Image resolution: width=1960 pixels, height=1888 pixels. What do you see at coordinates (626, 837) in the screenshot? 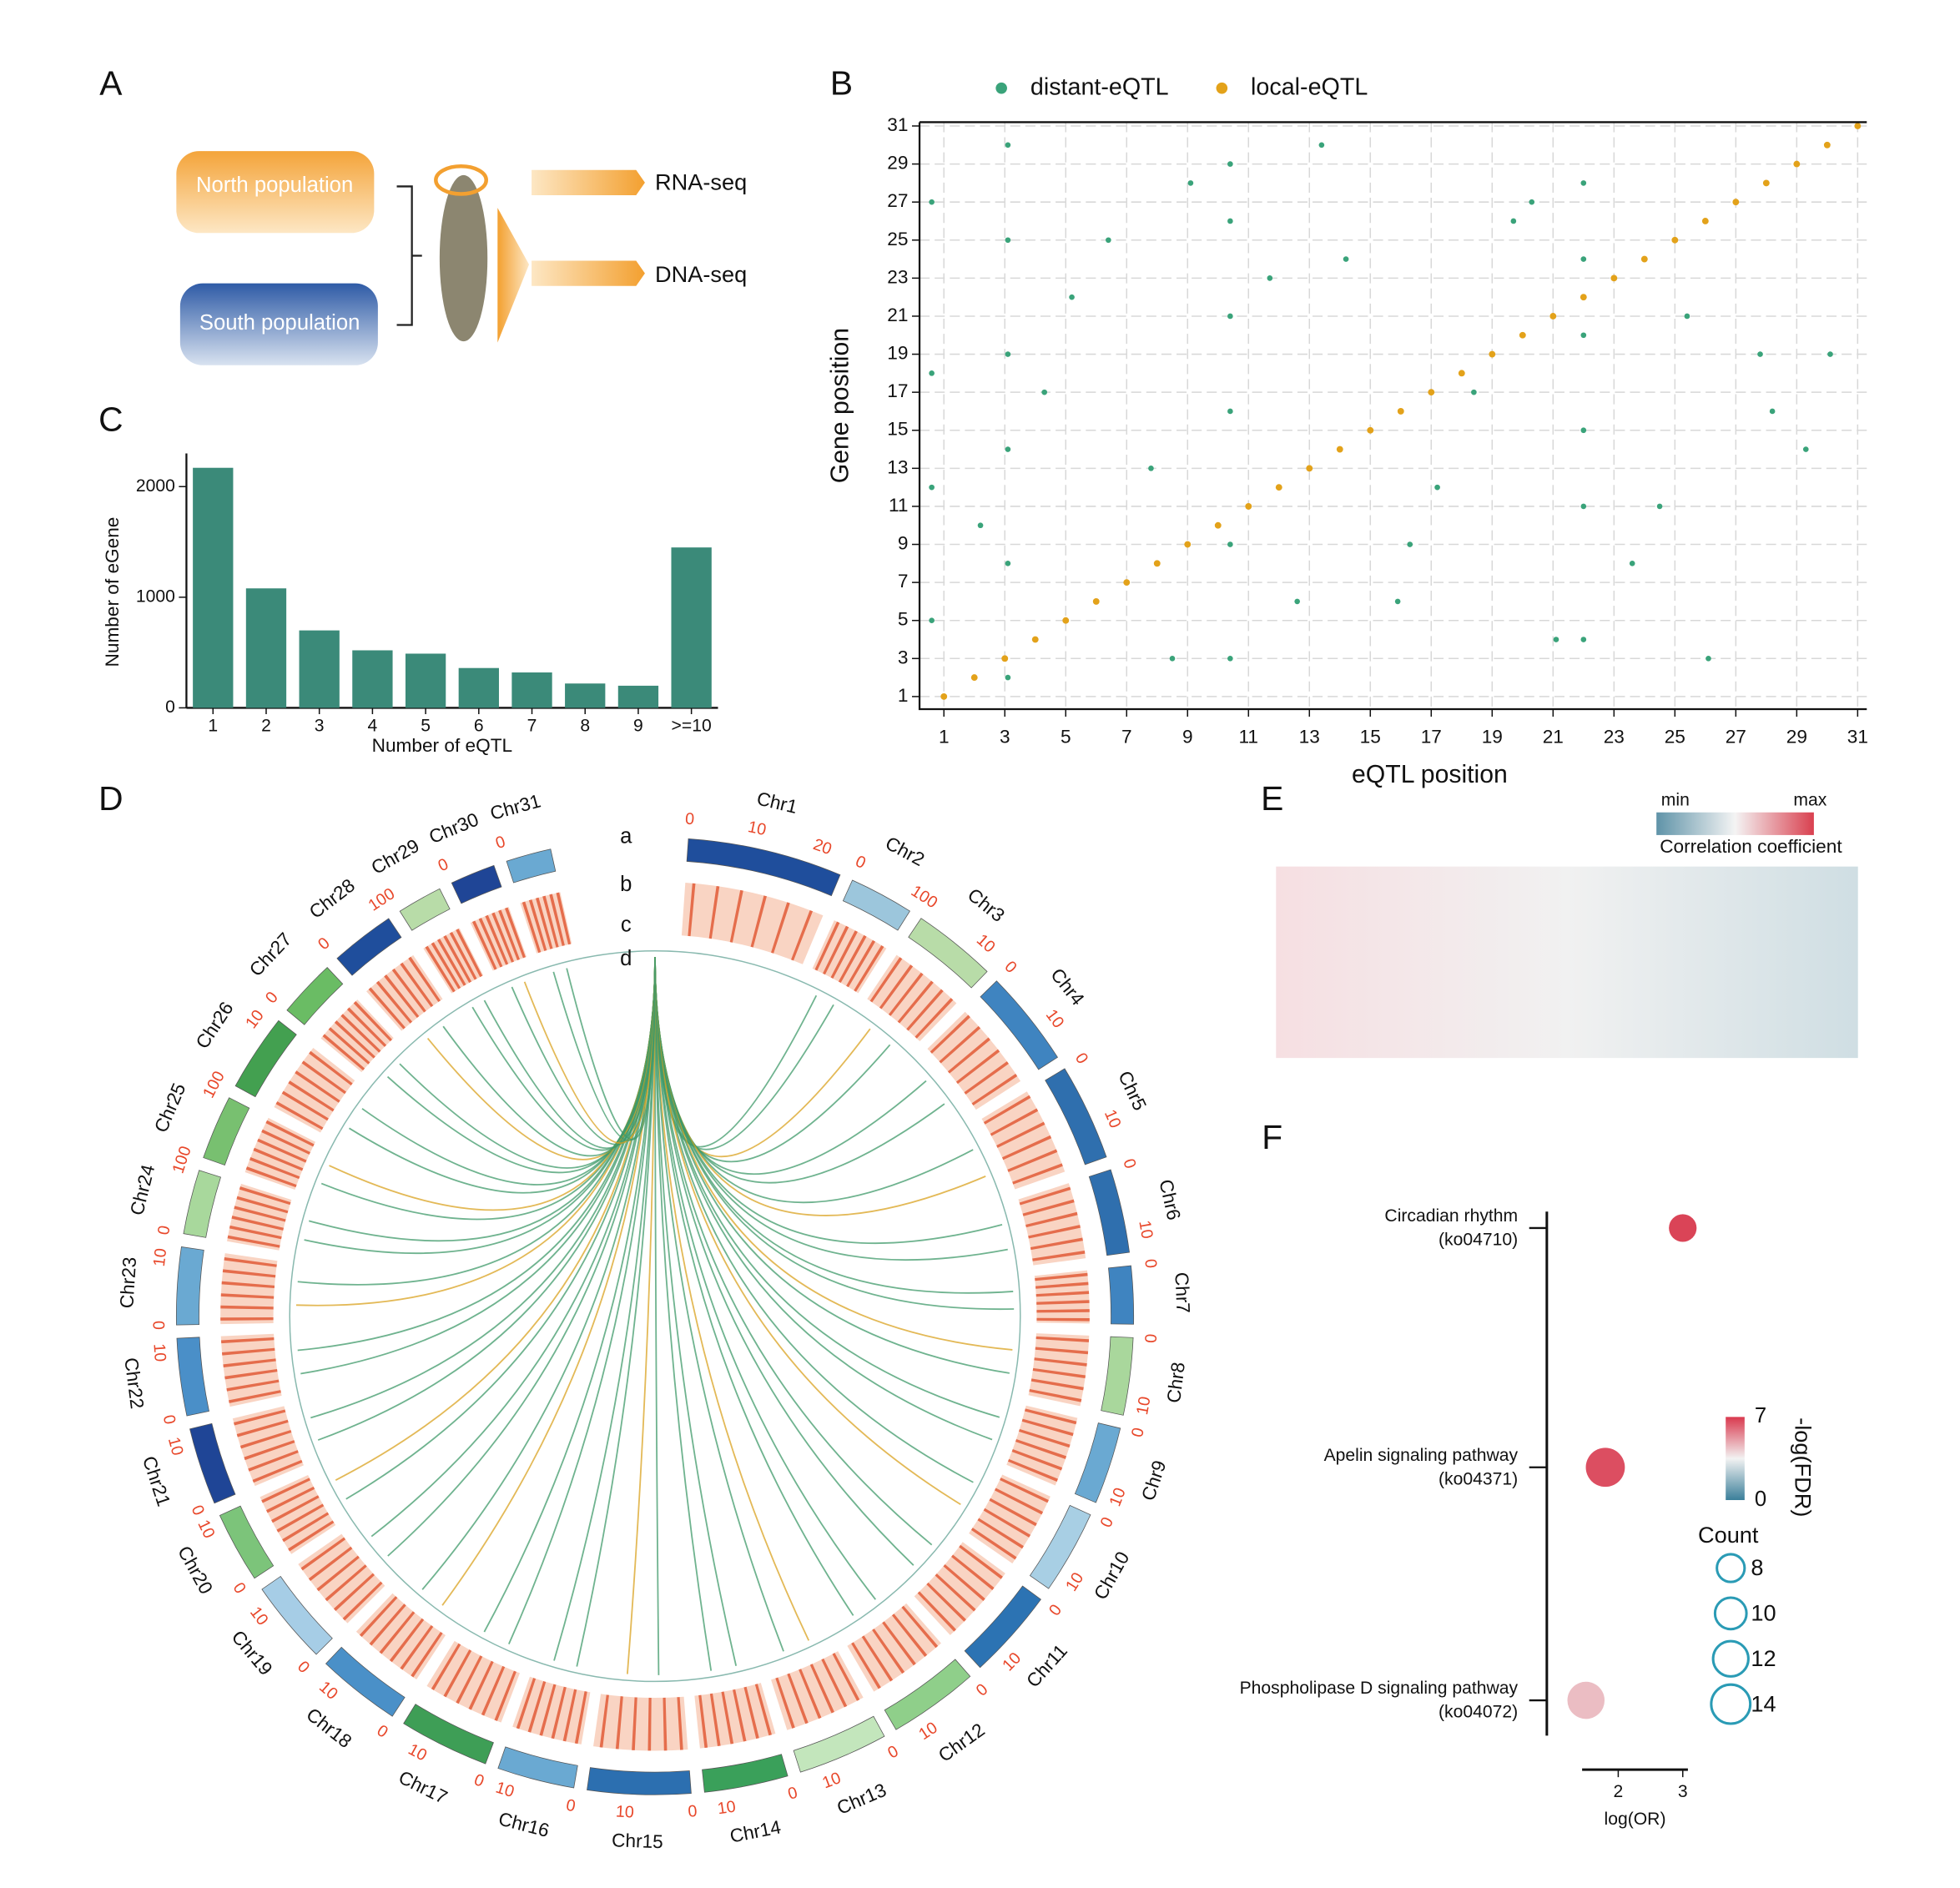
I see `track-label: a` at bounding box center [626, 837].